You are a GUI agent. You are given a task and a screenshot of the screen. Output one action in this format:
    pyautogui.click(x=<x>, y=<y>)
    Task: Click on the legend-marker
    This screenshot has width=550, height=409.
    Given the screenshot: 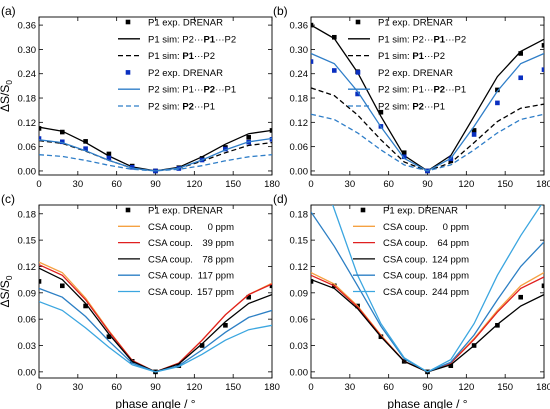 What is the action you would take?
    pyautogui.click(x=358, y=22)
    